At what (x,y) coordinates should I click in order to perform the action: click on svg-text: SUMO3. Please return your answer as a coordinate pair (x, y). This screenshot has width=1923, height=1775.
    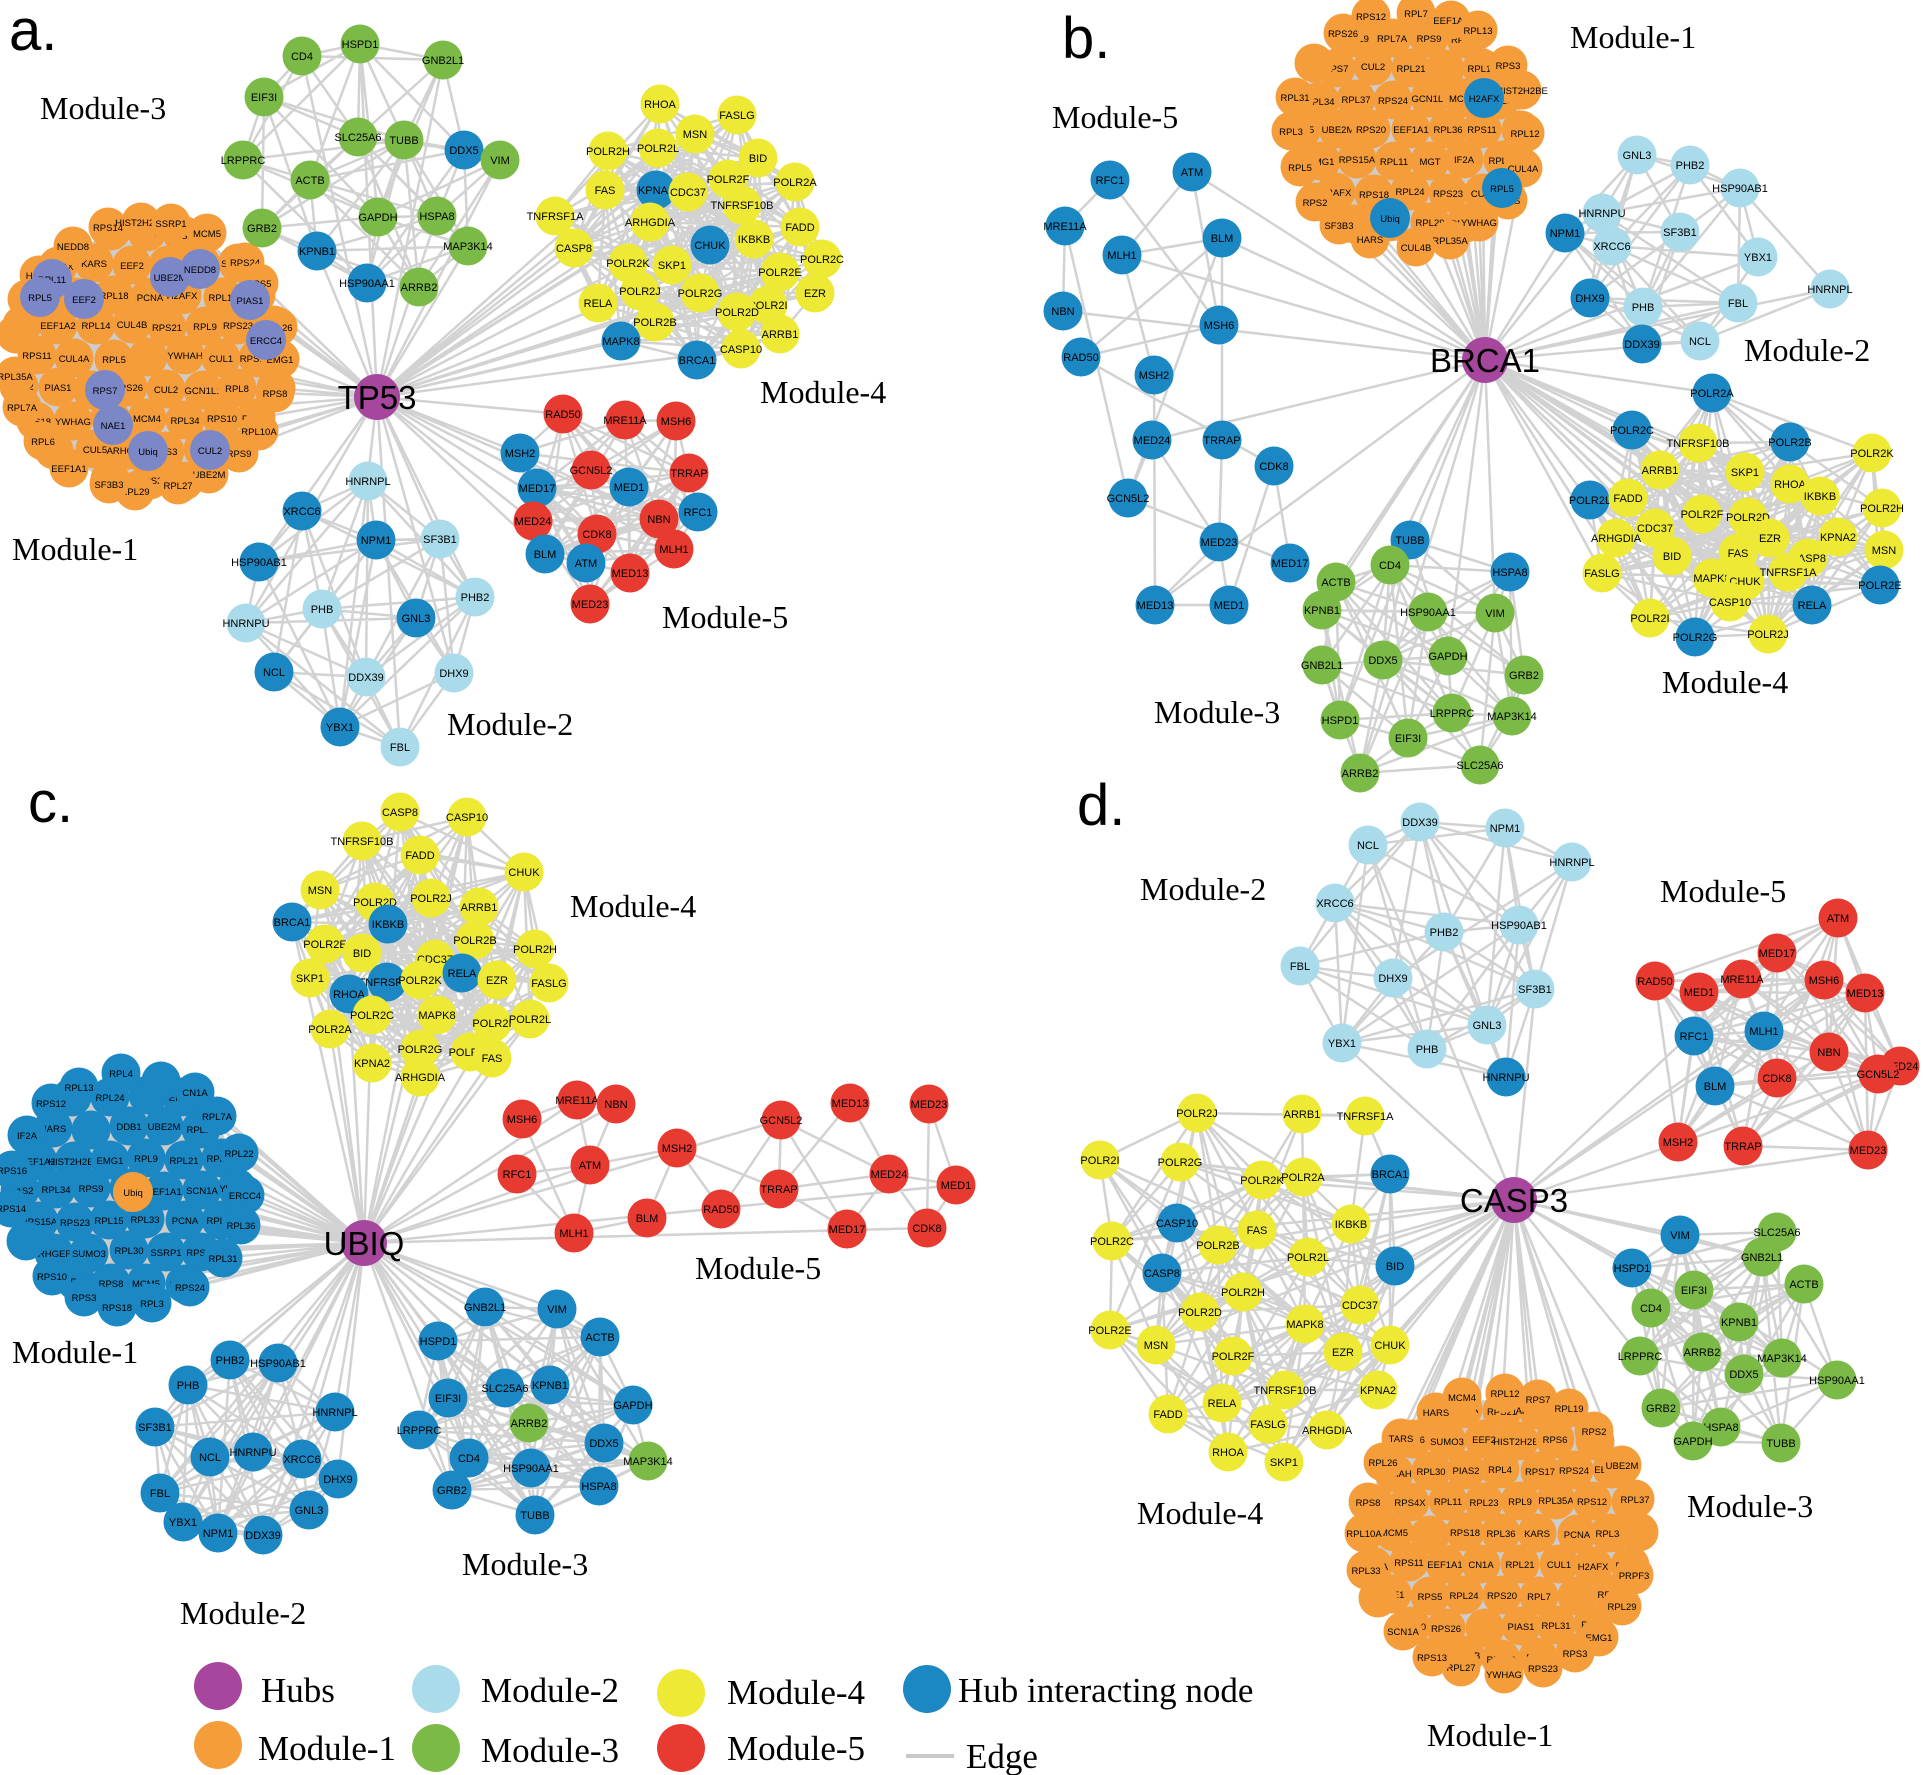
    Looking at the image, I should click on (89, 1254).